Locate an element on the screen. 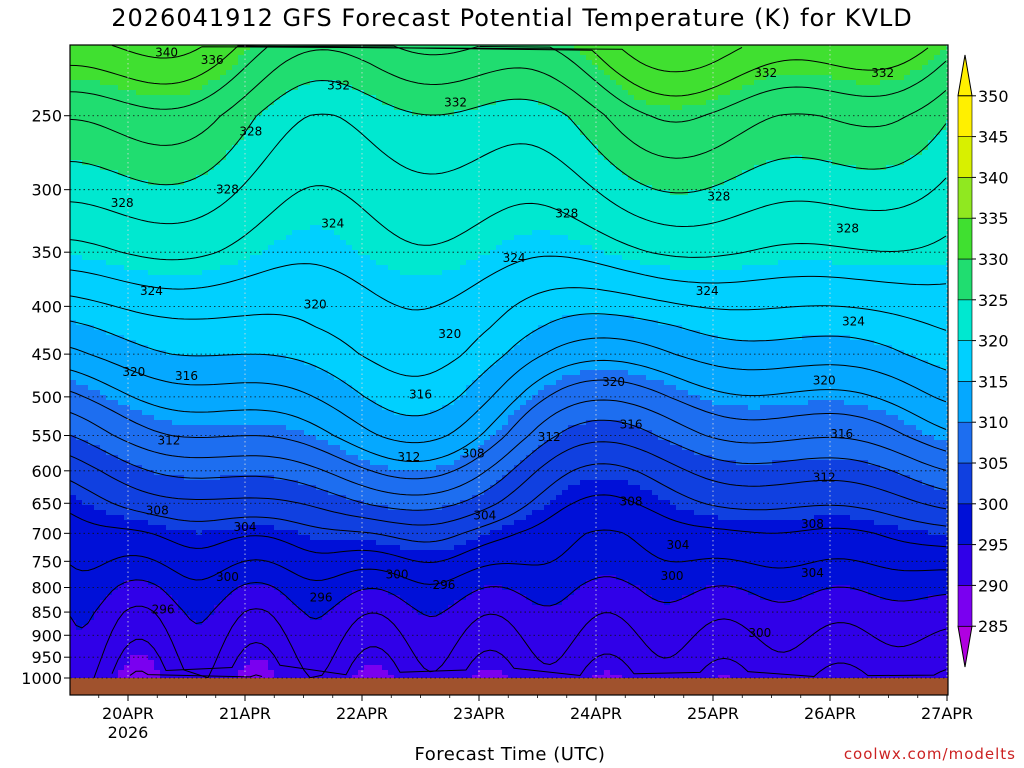 This screenshot has height=768, width=1024. credit-link: coolwx.com/modelts is located at coordinates (929, 754).